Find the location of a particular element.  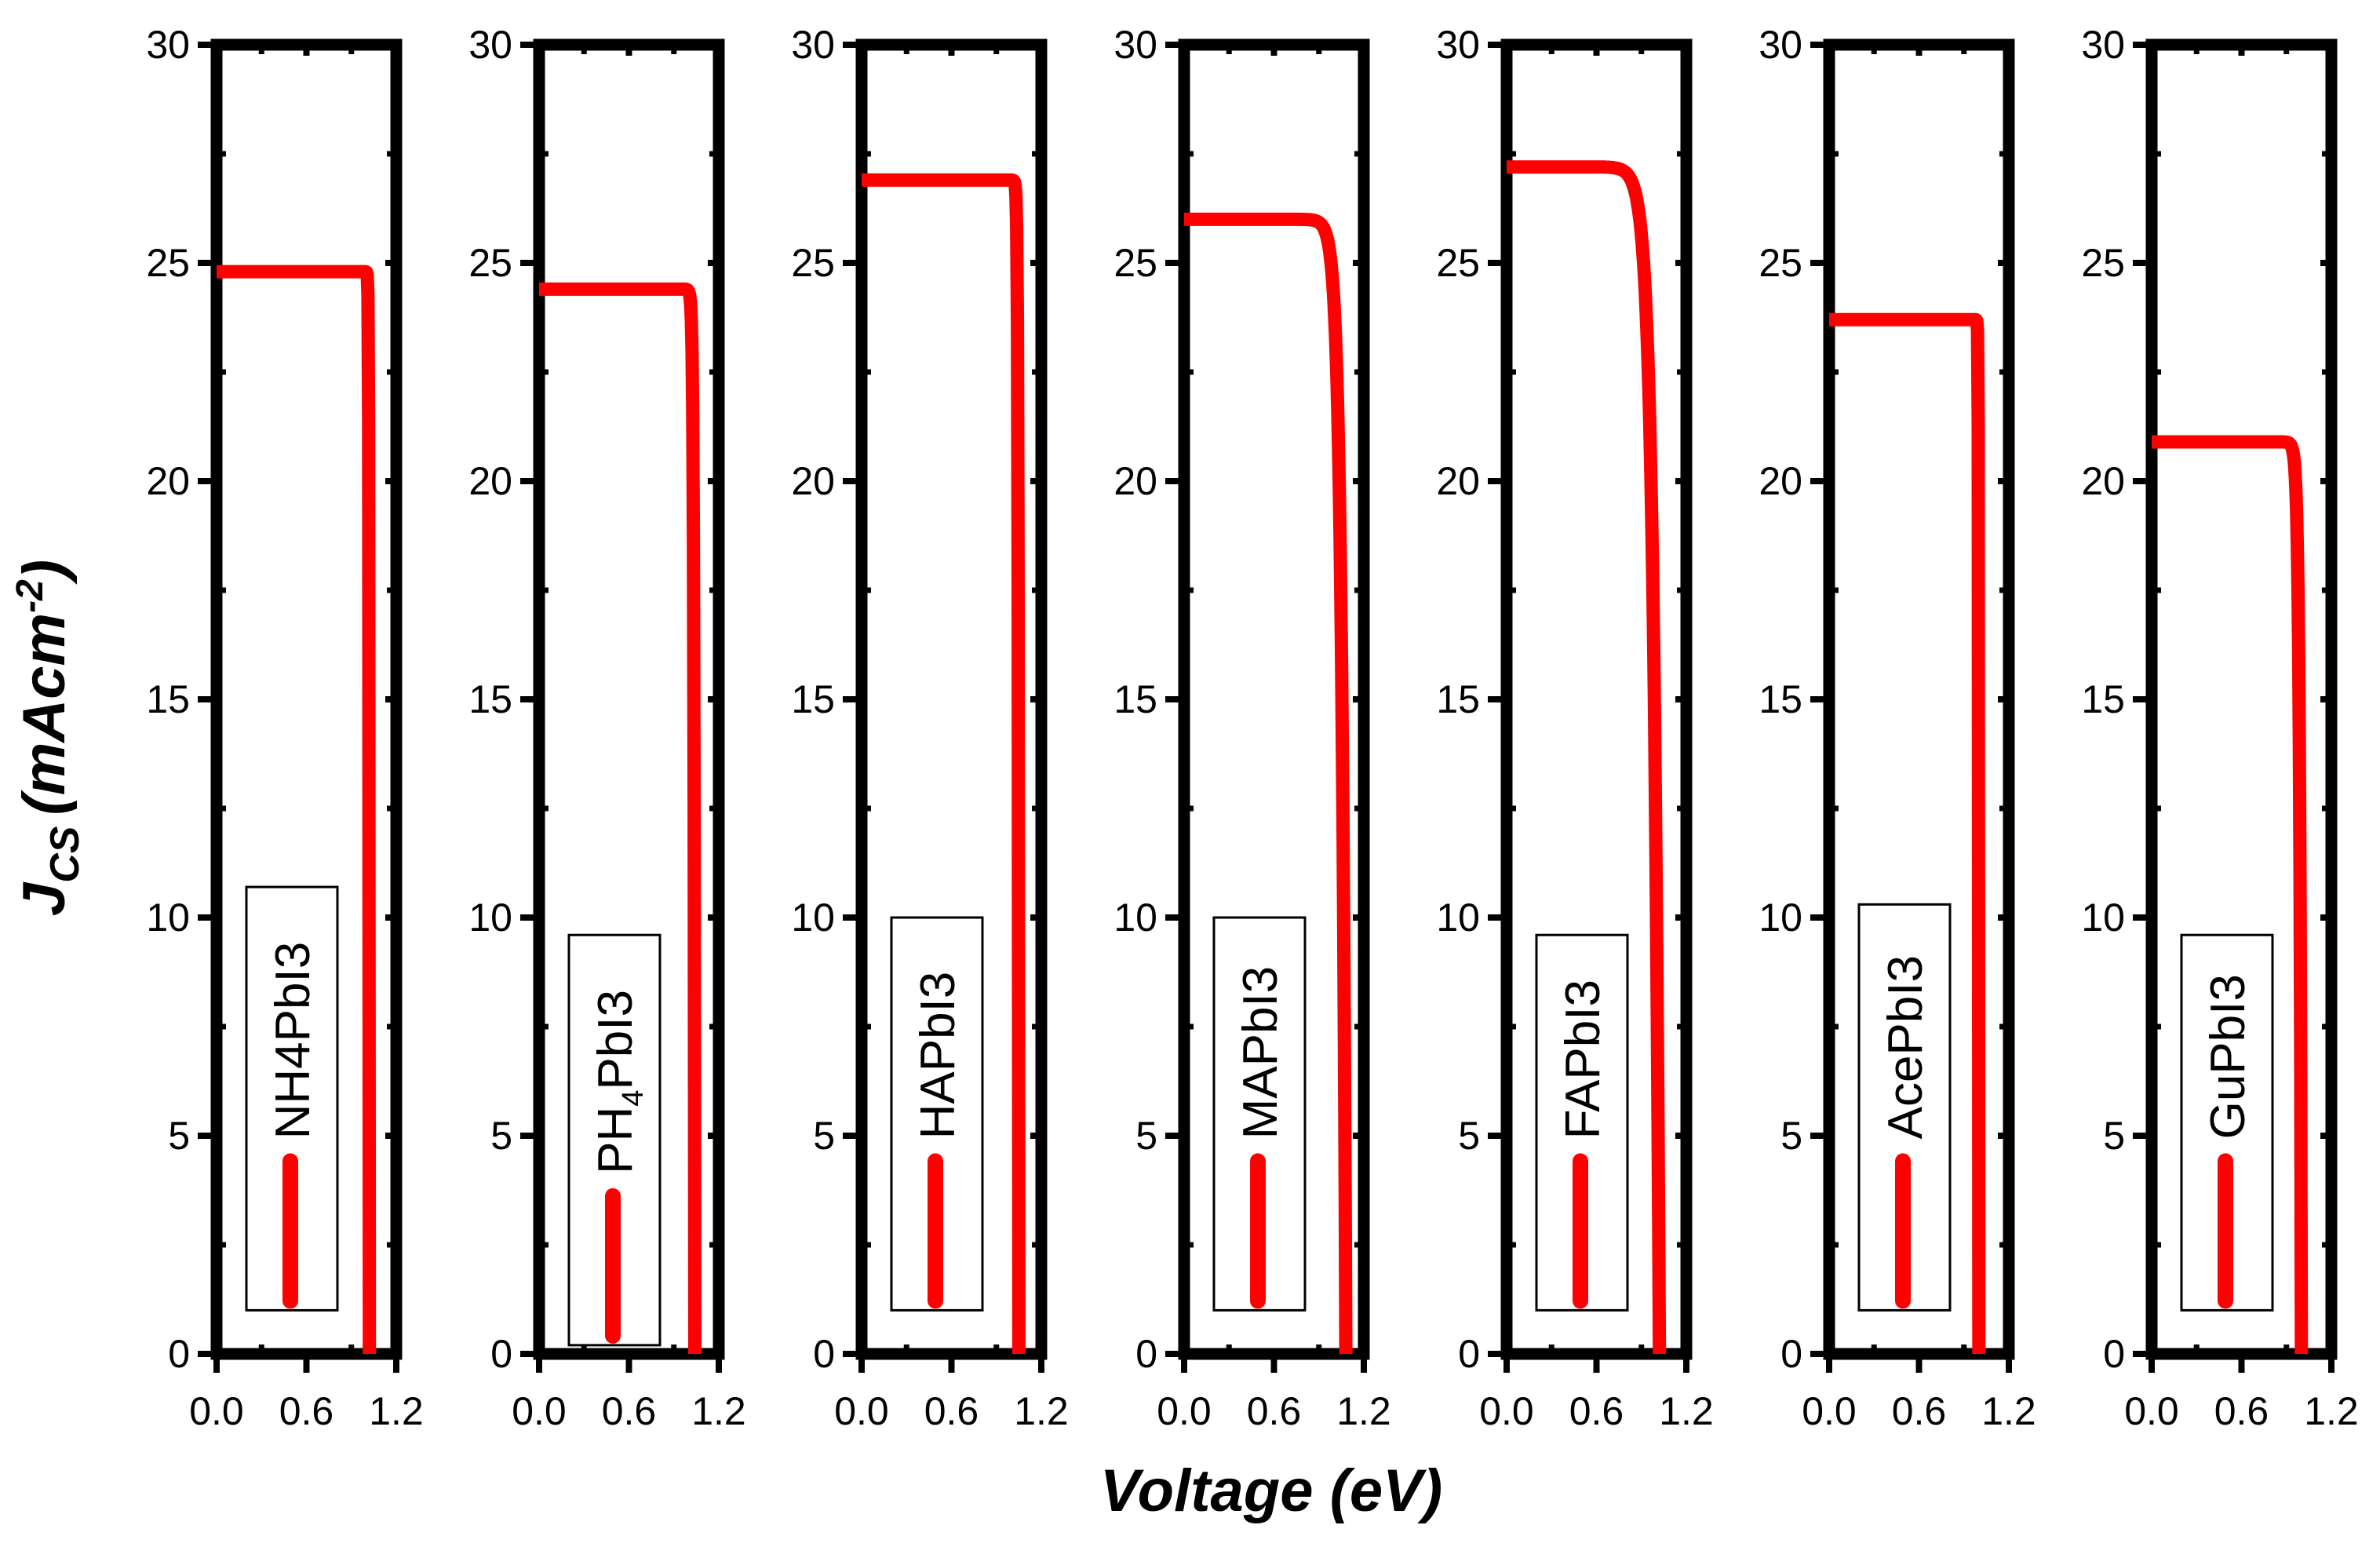

panel-7: 0 5 10 15 20 25 30 0.0 0.6 1.2 GuPbI3 is located at coordinates (2219, 728).